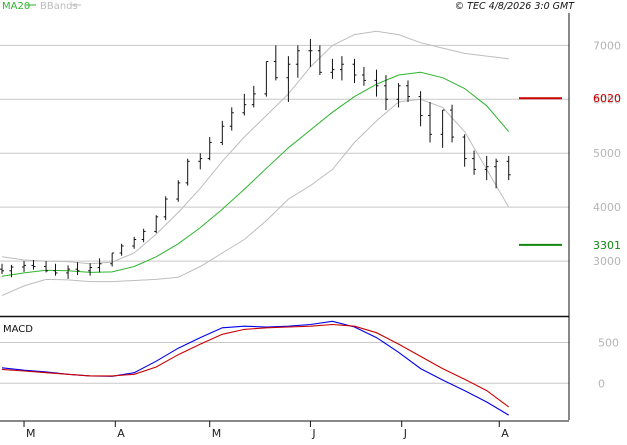 Image resolution: width=627 pixels, height=445 pixels. What do you see at coordinates (607, 153) in the screenshot?
I see `price-y-tick-label: 5000` at bounding box center [607, 153].